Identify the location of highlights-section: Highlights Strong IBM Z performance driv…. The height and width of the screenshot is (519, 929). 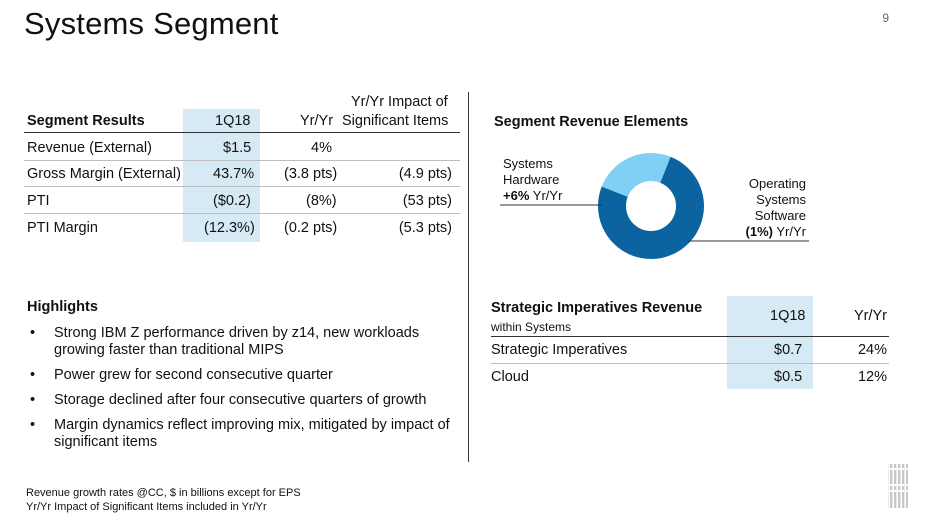
(242, 379).